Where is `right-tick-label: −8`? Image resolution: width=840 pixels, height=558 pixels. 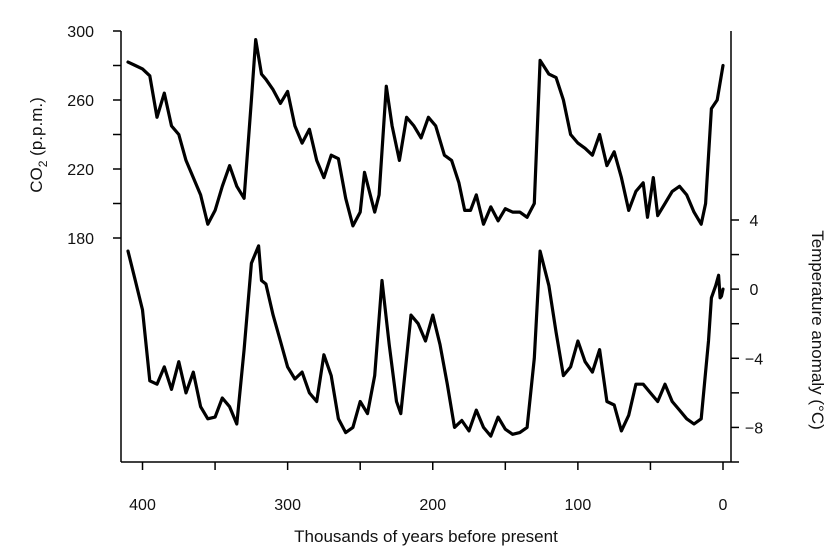
right-tick-label: −8 is located at coordinates (754, 428).